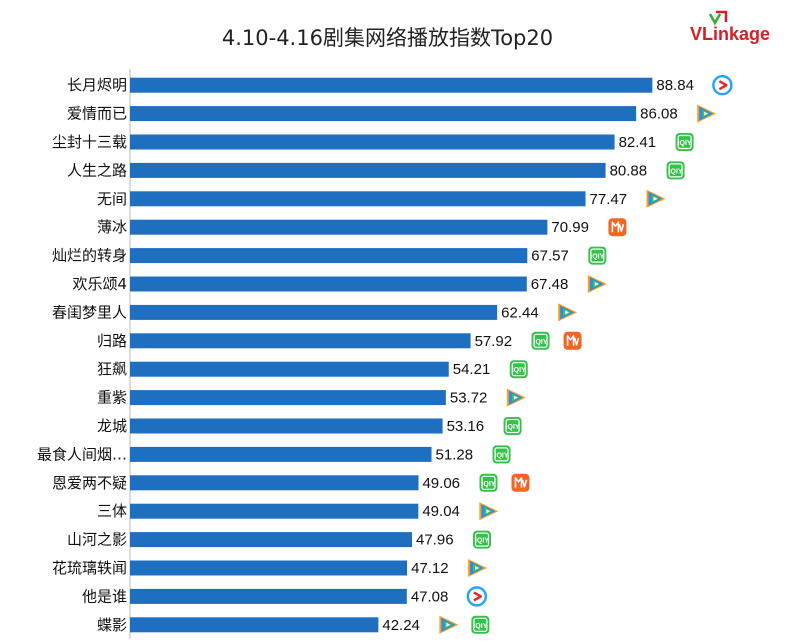 Image resolution: width=800 pixels, height=644 pixels. What do you see at coordinates (441, 483) in the screenshot?
I see `value-label: 49.06` at bounding box center [441, 483].